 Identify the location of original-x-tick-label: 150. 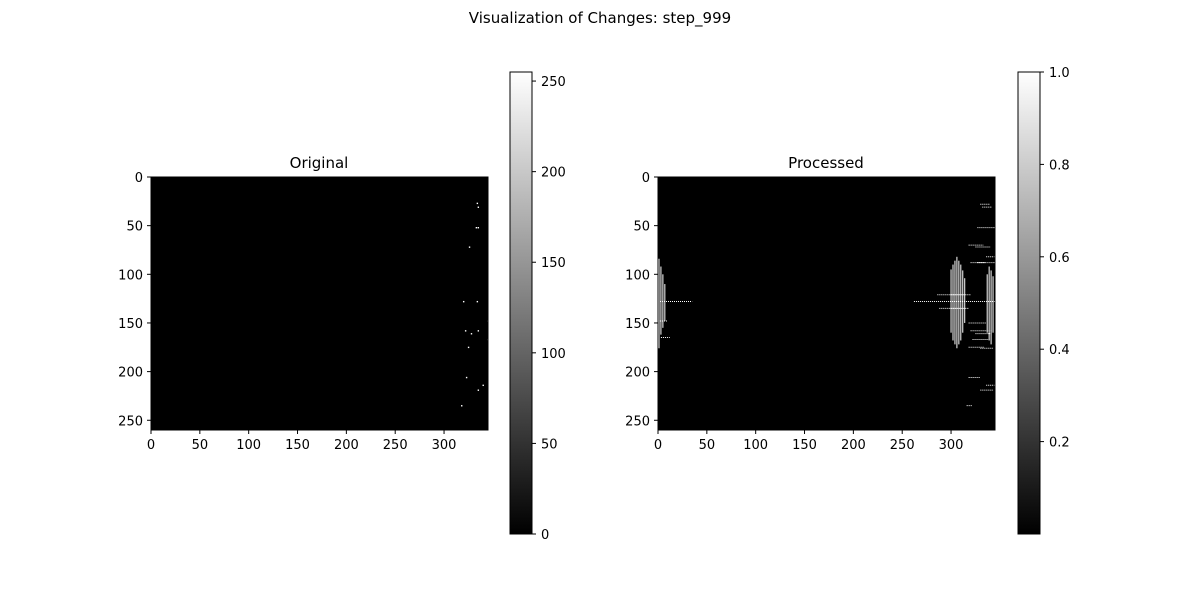
(297, 445).